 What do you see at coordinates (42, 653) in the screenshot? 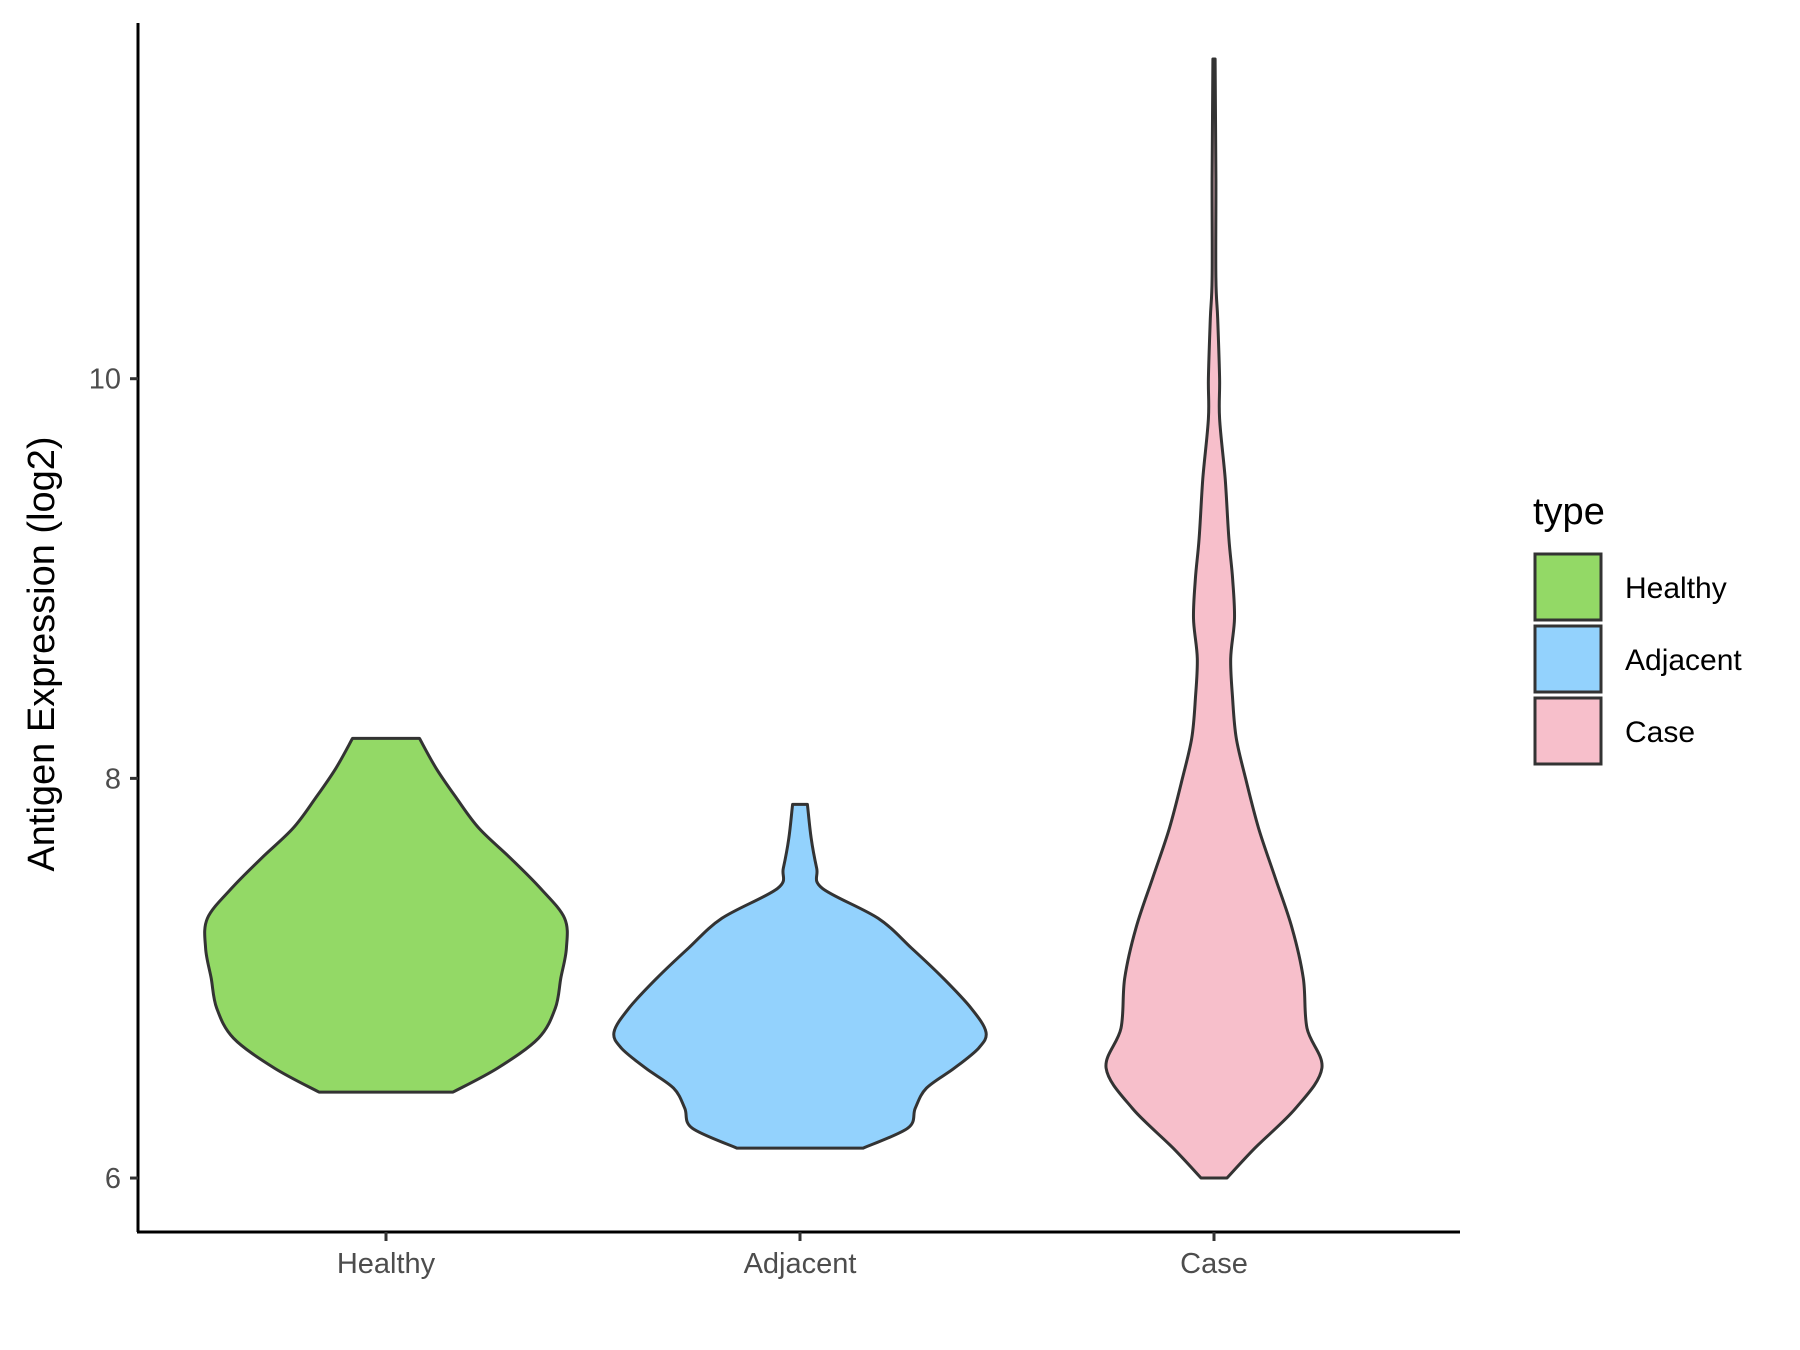
I see `y-axis-title: Antigen Expression (log2)` at bounding box center [42, 653].